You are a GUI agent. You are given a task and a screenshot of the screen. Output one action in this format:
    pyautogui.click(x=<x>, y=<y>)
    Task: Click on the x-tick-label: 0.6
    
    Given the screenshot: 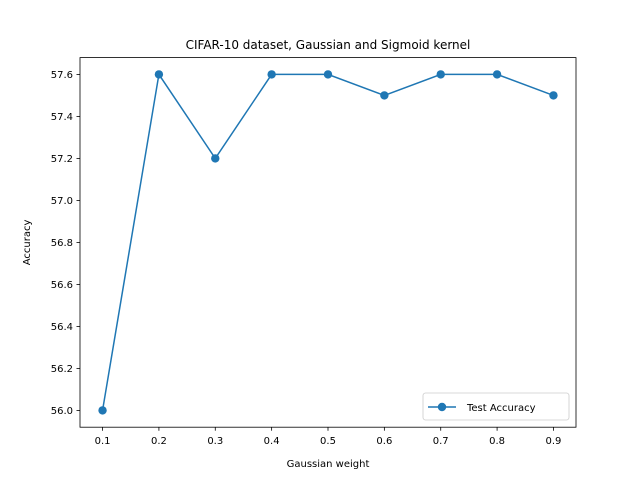 What is the action you would take?
    pyautogui.click(x=384, y=441)
    